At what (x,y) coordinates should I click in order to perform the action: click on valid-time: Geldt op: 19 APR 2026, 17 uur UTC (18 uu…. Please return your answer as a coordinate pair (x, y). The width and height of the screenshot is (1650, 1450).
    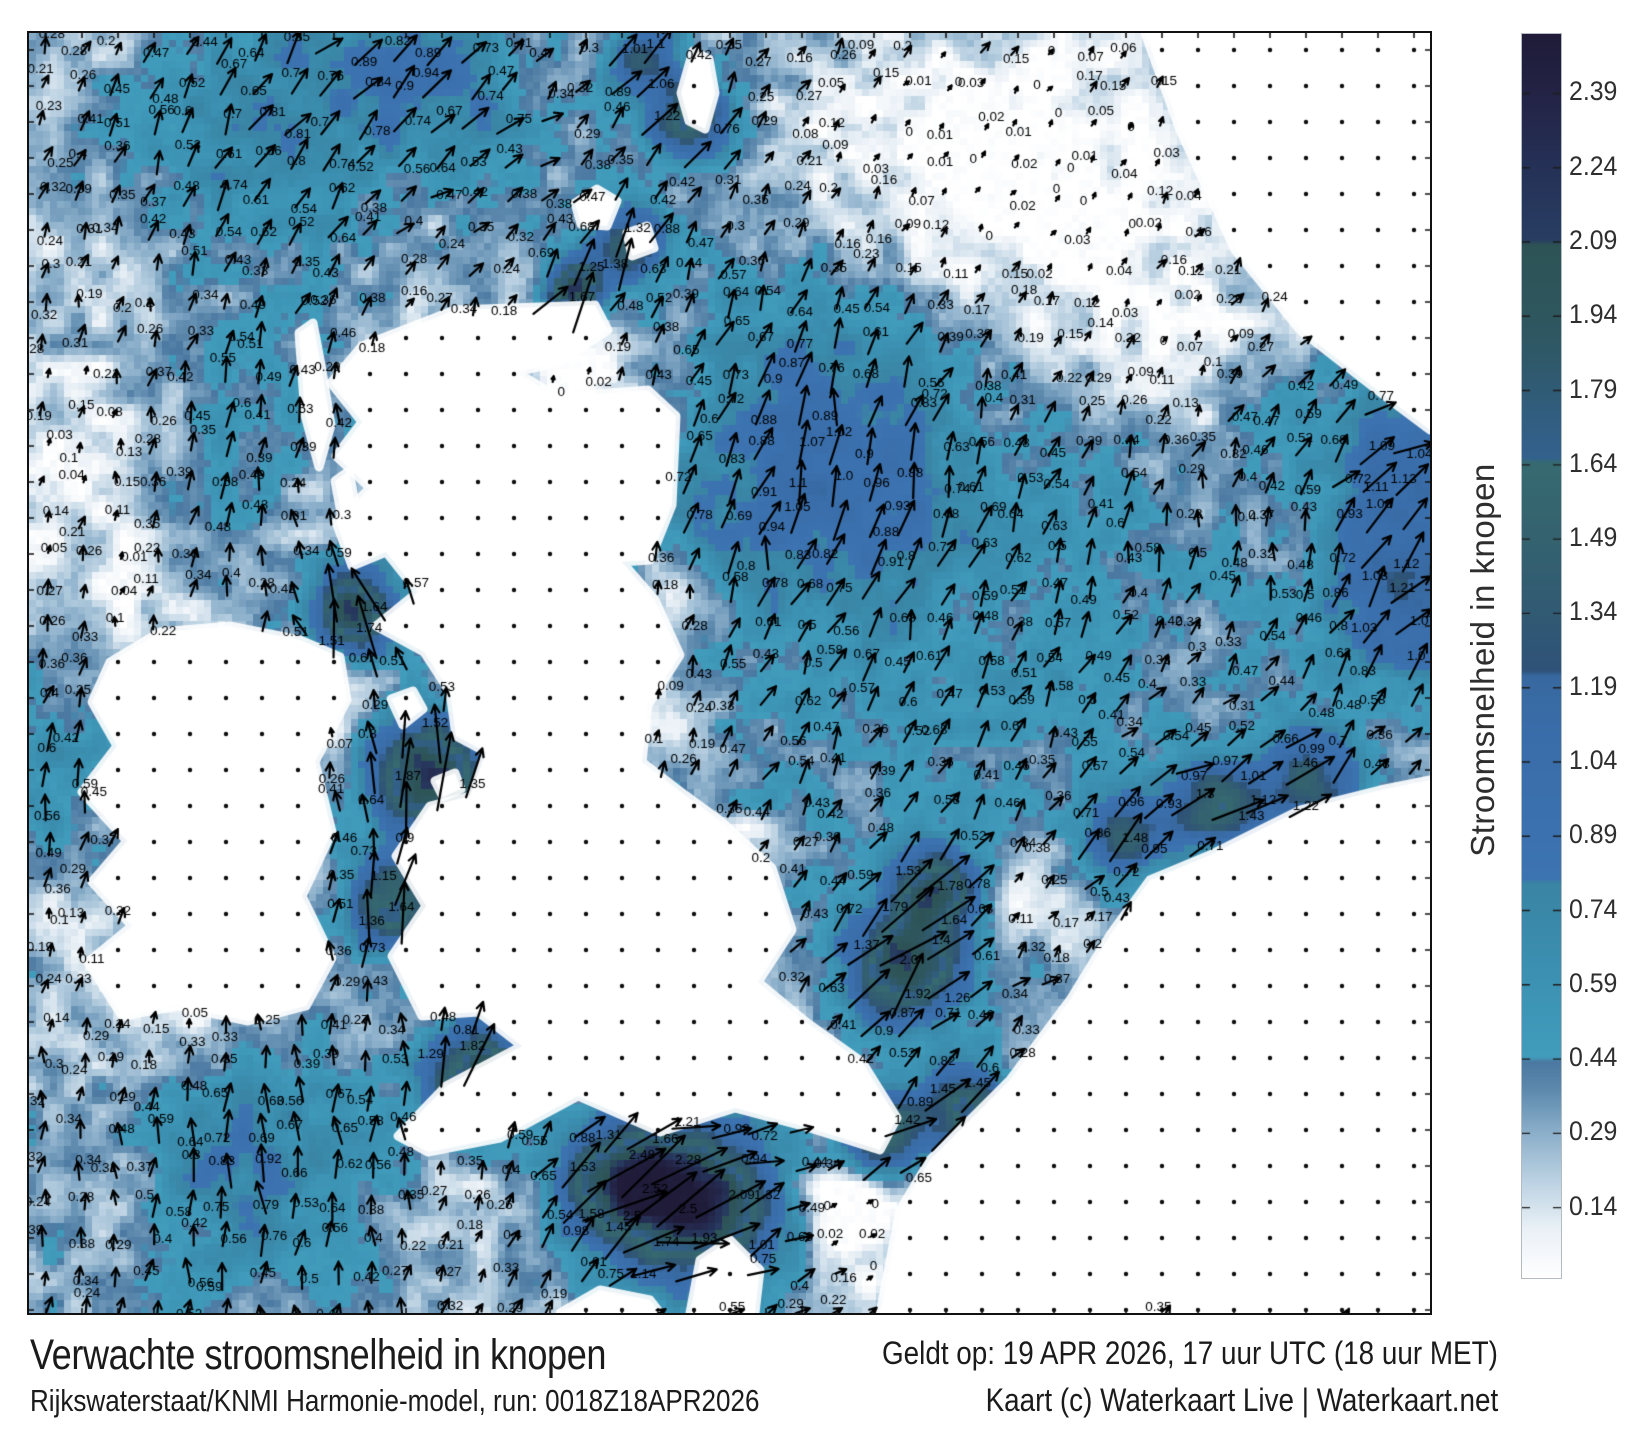
    Looking at the image, I should click on (1190, 1353).